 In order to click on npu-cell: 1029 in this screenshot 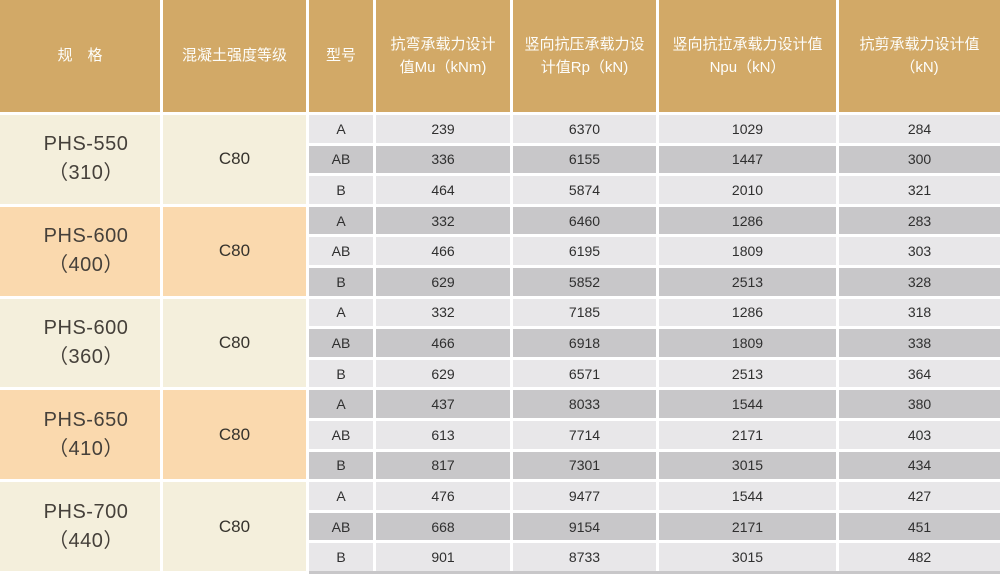, I will do `click(747, 129)`.